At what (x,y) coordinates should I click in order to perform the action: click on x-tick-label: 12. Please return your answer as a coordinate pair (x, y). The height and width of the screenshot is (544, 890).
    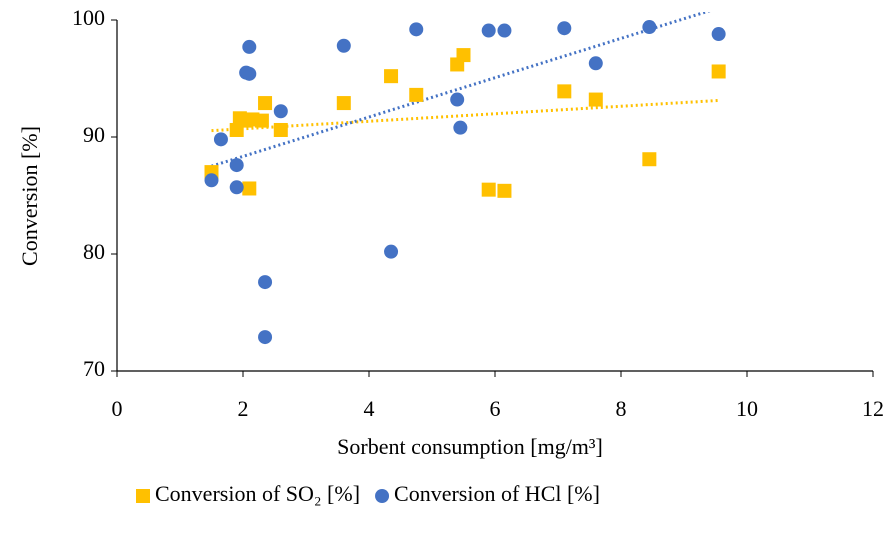
    Looking at the image, I should click on (873, 408).